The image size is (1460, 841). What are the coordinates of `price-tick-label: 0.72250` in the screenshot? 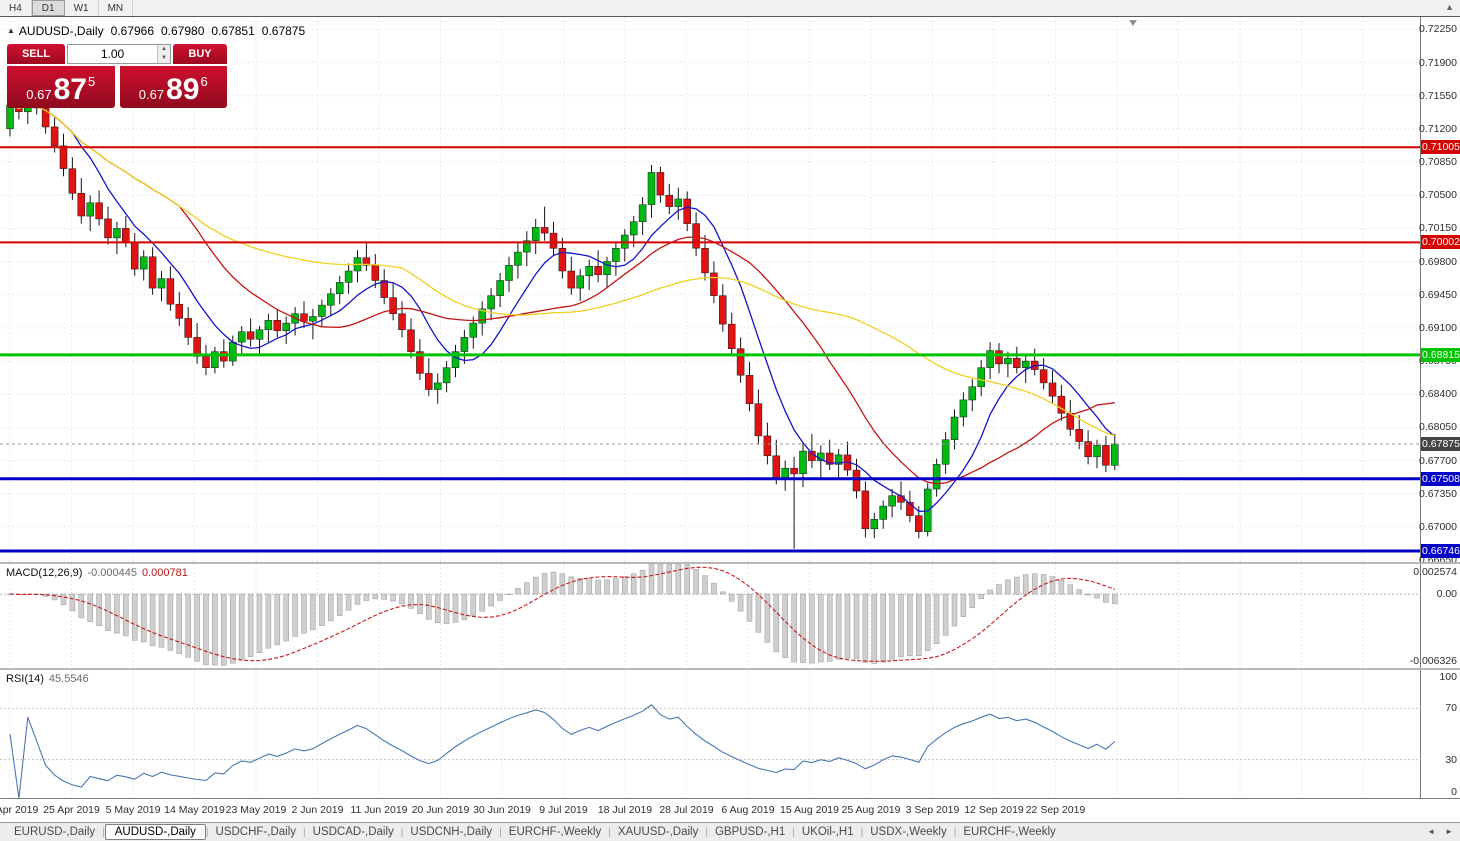 It's located at (1438, 29).